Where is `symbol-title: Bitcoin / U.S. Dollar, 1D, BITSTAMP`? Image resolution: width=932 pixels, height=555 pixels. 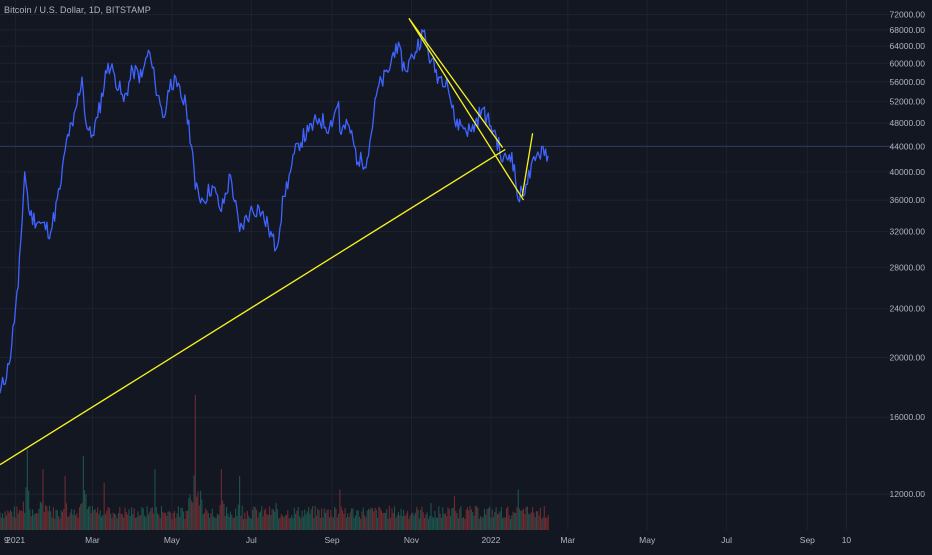 symbol-title: Bitcoin / U.S. Dollar, 1D, BITSTAMP is located at coordinates (77, 10).